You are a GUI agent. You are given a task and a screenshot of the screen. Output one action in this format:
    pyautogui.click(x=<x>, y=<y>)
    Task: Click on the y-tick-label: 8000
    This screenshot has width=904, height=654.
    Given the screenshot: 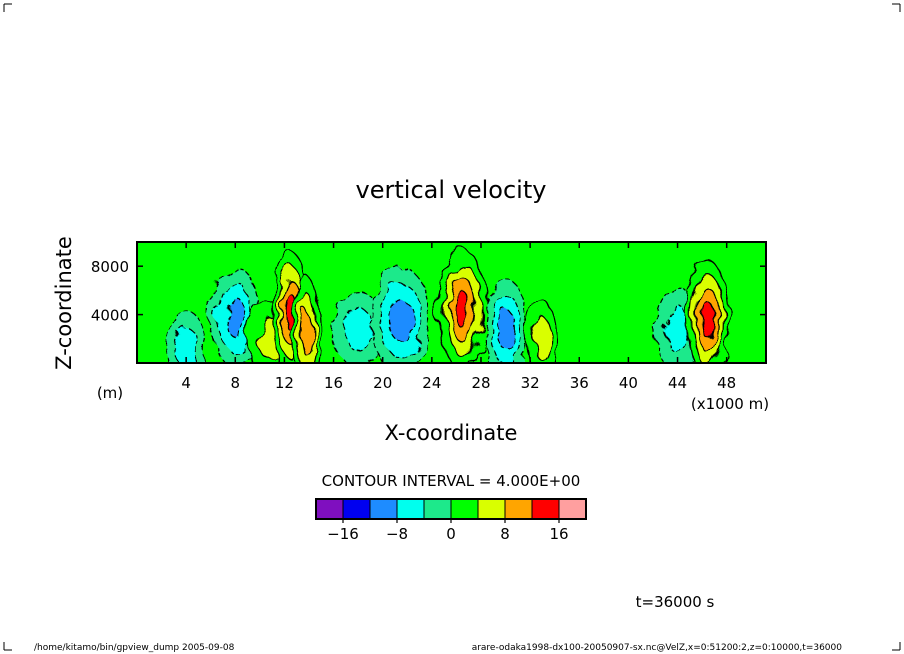 What is the action you would take?
    pyautogui.click(x=110, y=267)
    